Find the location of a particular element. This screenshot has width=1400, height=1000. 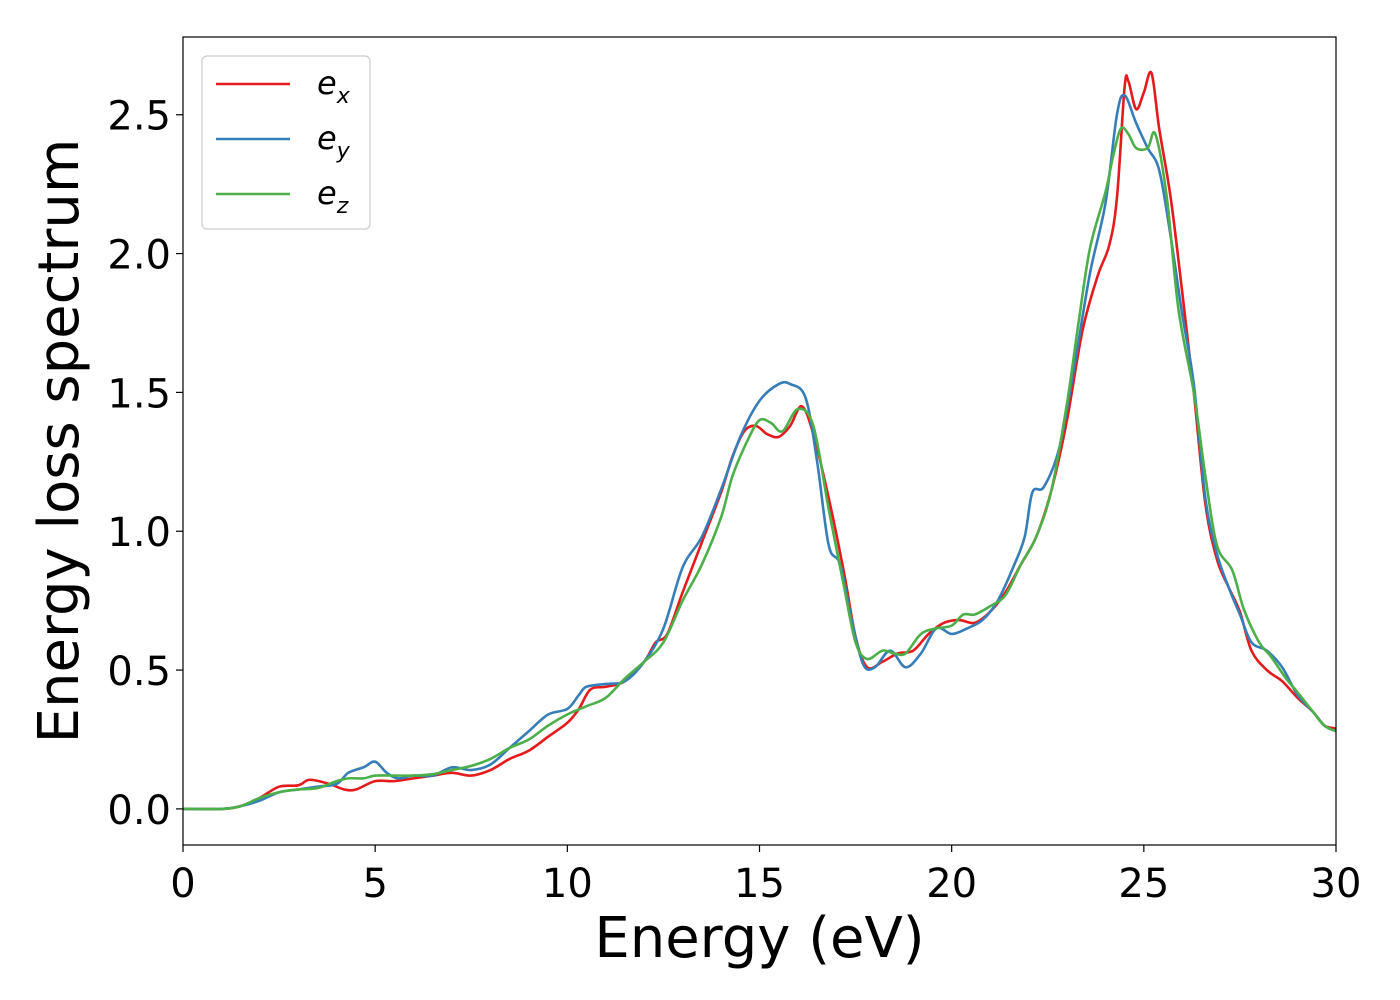

x-tick-label: 30 is located at coordinates (1336, 884).